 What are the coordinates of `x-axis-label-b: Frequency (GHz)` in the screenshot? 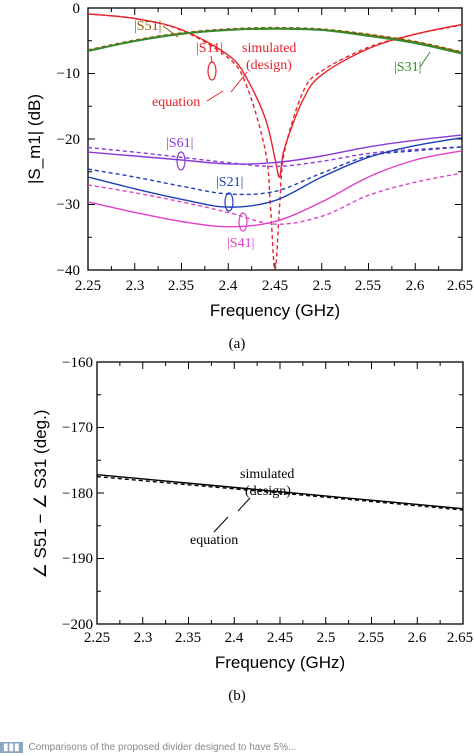 It's located at (280, 662).